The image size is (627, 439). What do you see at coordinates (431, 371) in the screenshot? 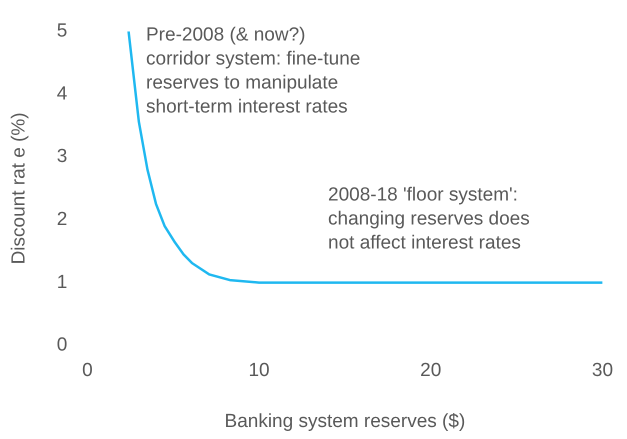
I see `x-tick-label: 20` at bounding box center [431, 371].